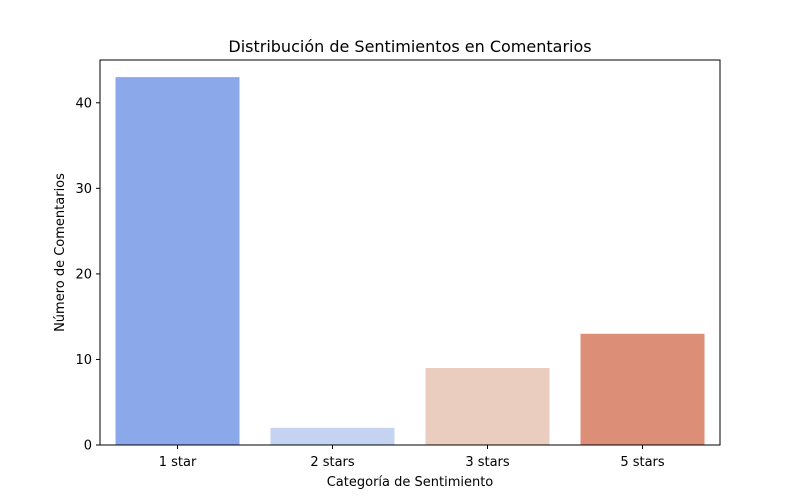 This screenshot has width=800, height=500. What do you see at coordinates (487, 406) in the screenshot?
I see `bar-3-stars` at bounding box center [487, 406].